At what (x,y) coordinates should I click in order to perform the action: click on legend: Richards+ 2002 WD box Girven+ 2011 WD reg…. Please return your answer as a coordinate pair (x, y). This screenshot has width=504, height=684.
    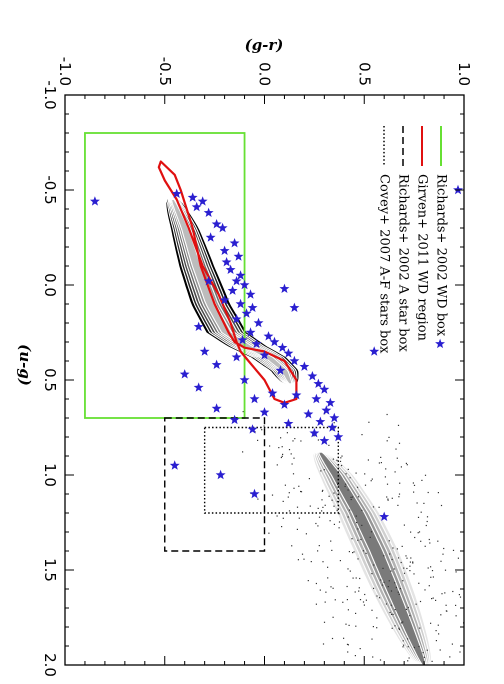
    Looking at the image, I should click on (413, 240).